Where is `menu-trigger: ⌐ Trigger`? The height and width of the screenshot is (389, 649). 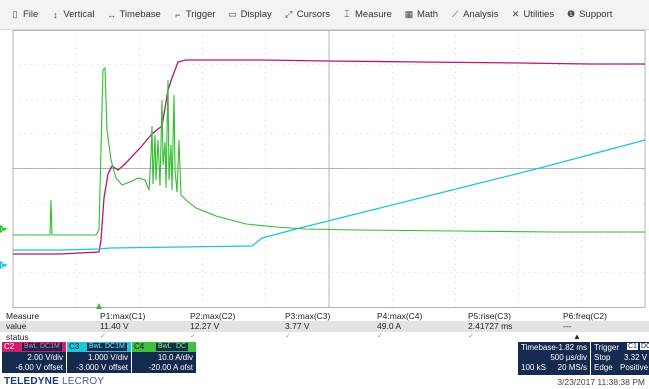 menu-trigger: ⌐ Trigger is located at coordinates (194, 15).